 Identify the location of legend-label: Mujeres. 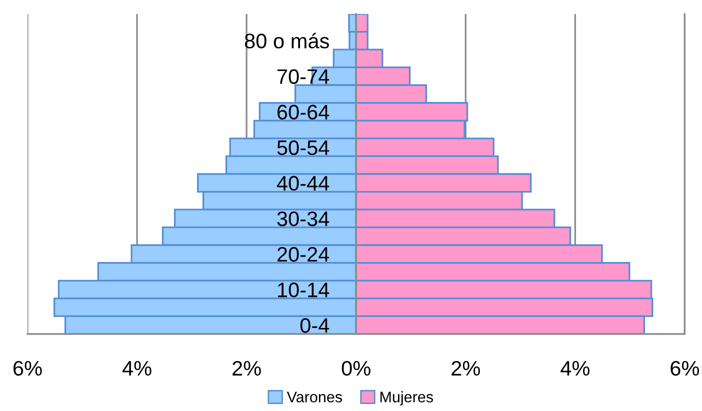
(407, 398).